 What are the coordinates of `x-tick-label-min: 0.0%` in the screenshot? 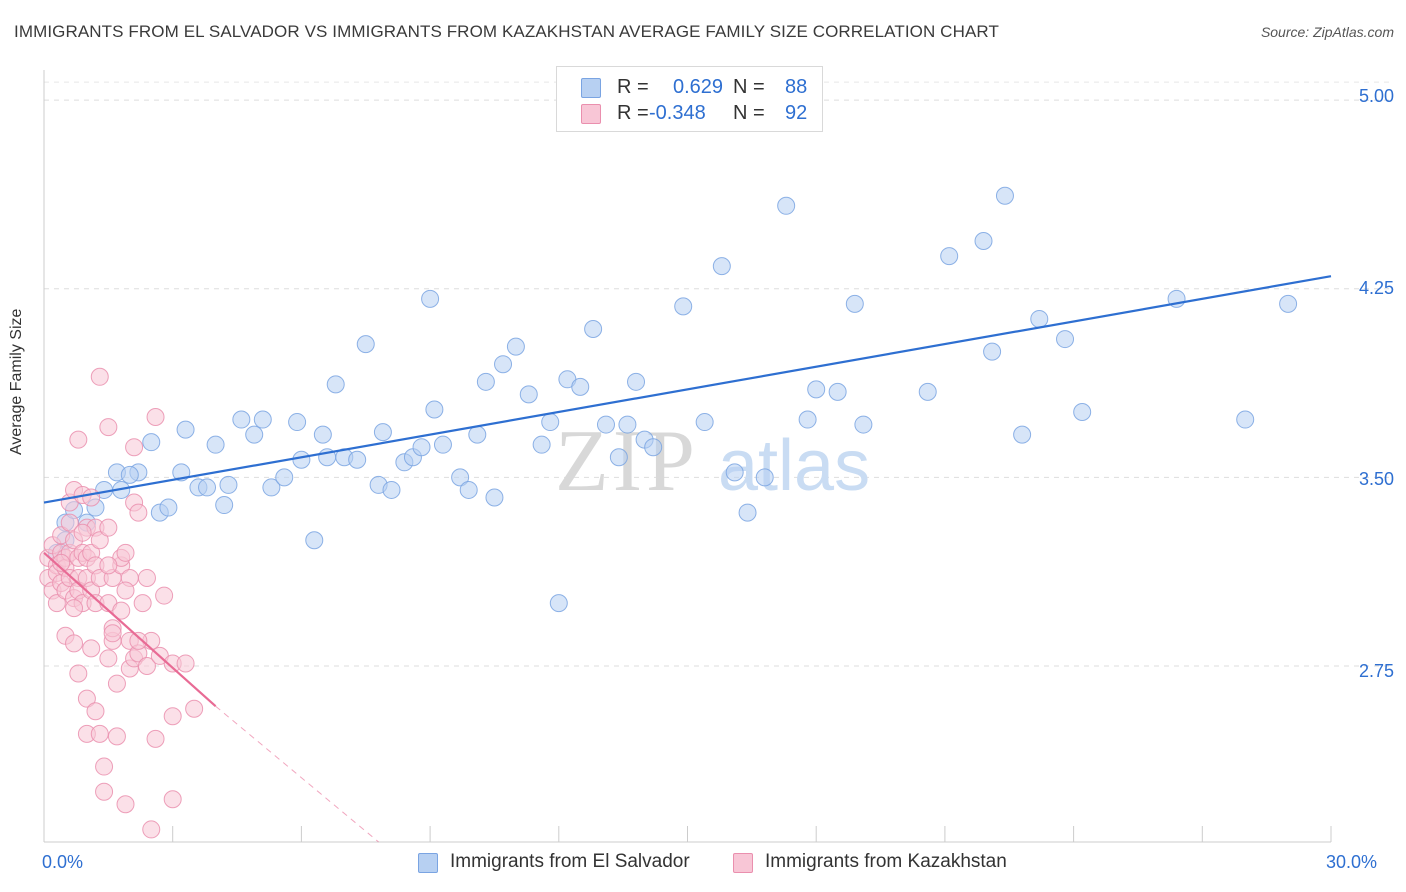 It's located at (63, 862).